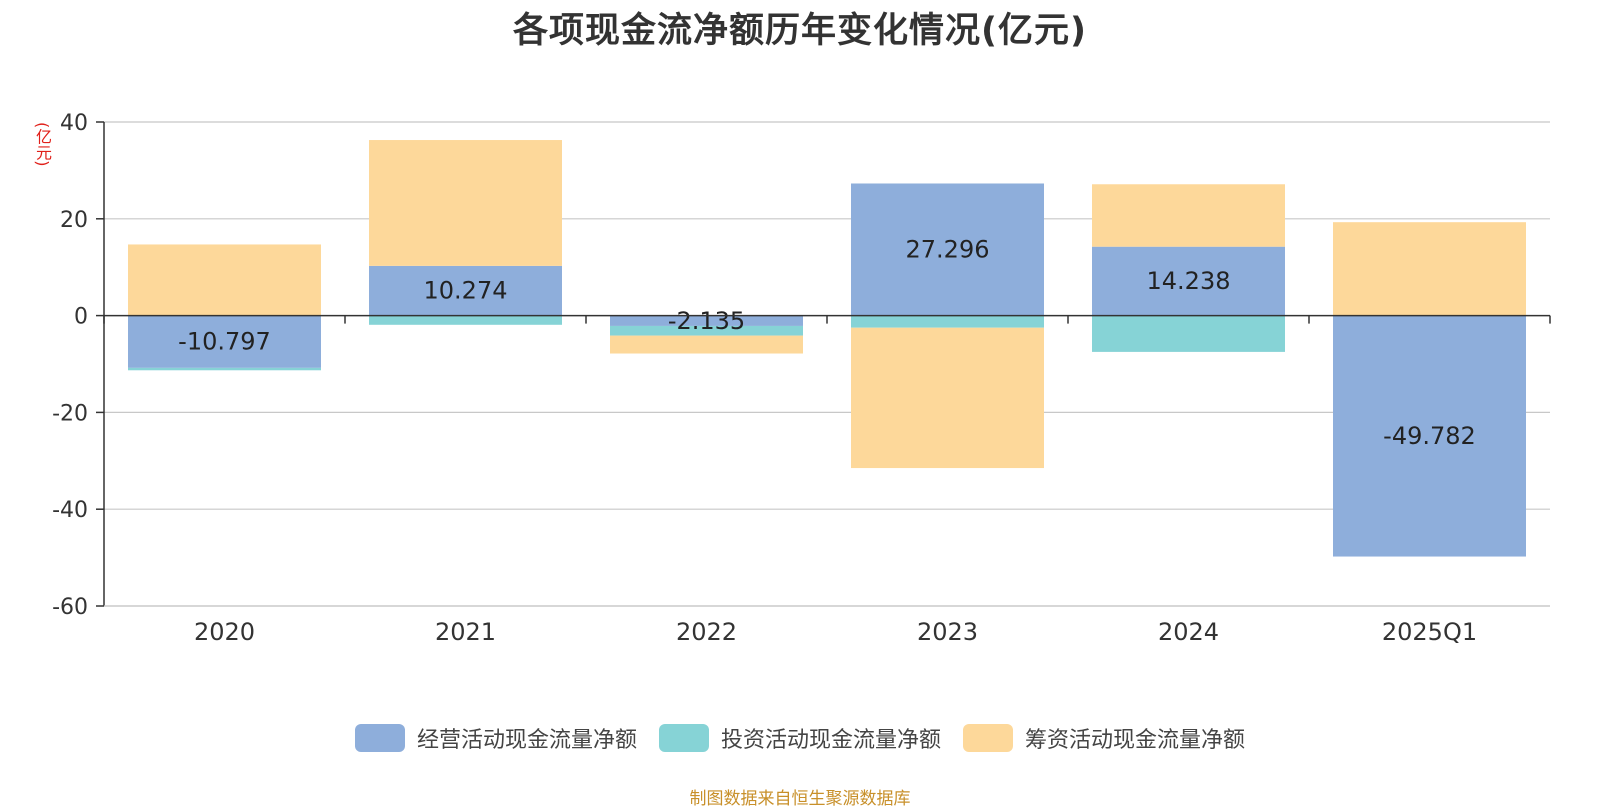  Describe the element at coordinates (800, 31) in the screenshot. I see `chart-title: 各项现金流净额历年变化情况(亿元)` at that location.